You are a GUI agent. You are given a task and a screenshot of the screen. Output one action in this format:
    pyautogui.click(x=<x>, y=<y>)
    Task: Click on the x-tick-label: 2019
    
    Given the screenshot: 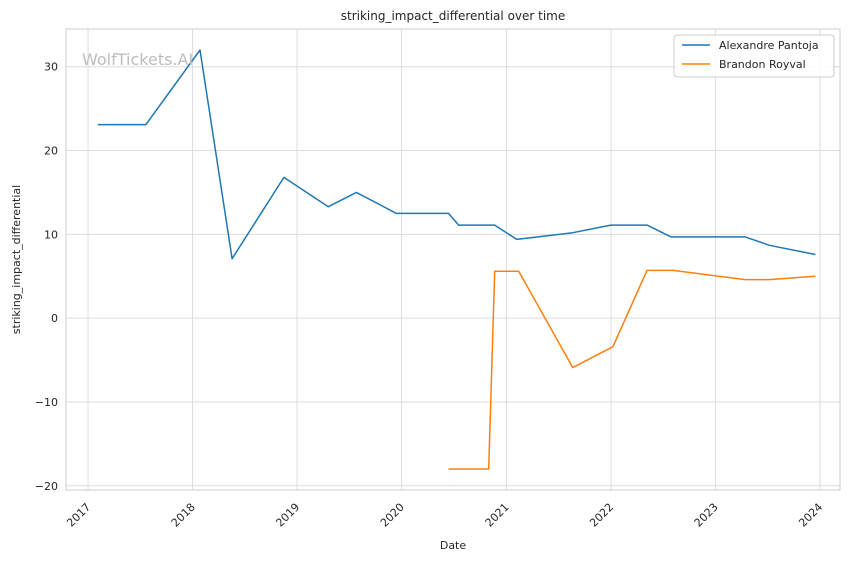 What is the action you would take?
    pyautogui.click(x=287, y=515)
    